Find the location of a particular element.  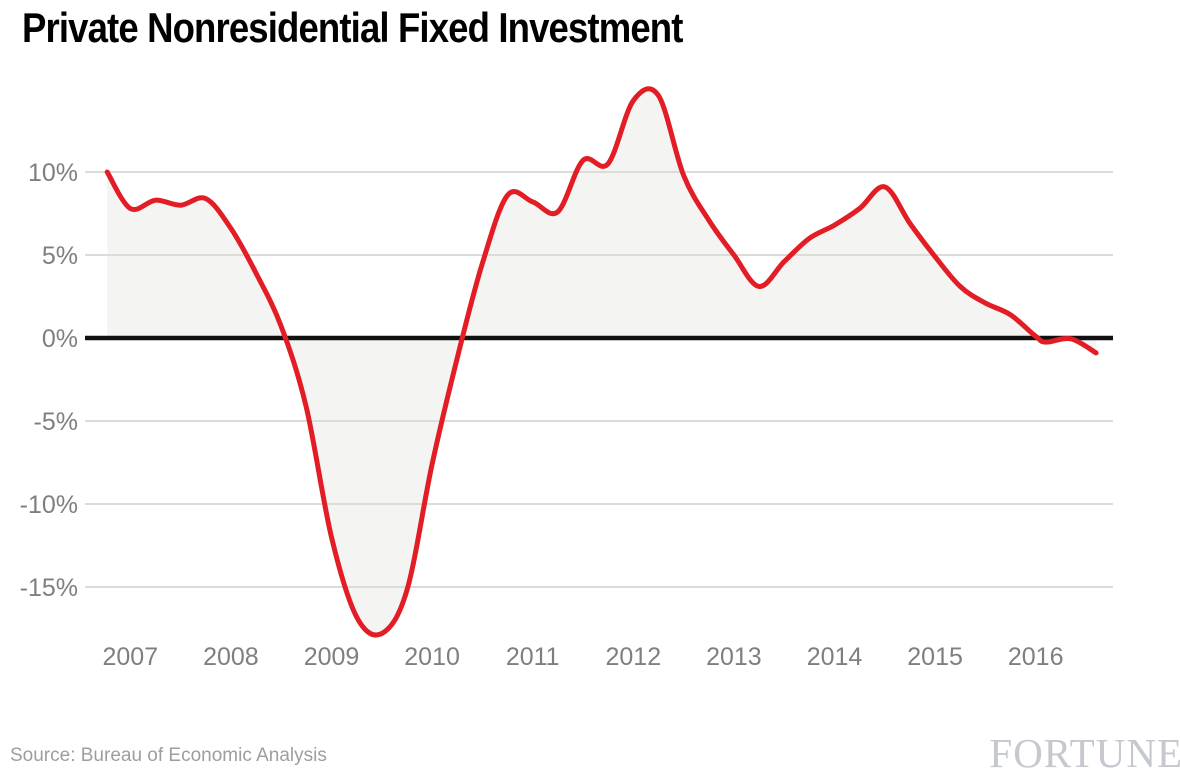

chart-title: Private Nonresidential Fixed Investment is located at coordinates (401, 28).